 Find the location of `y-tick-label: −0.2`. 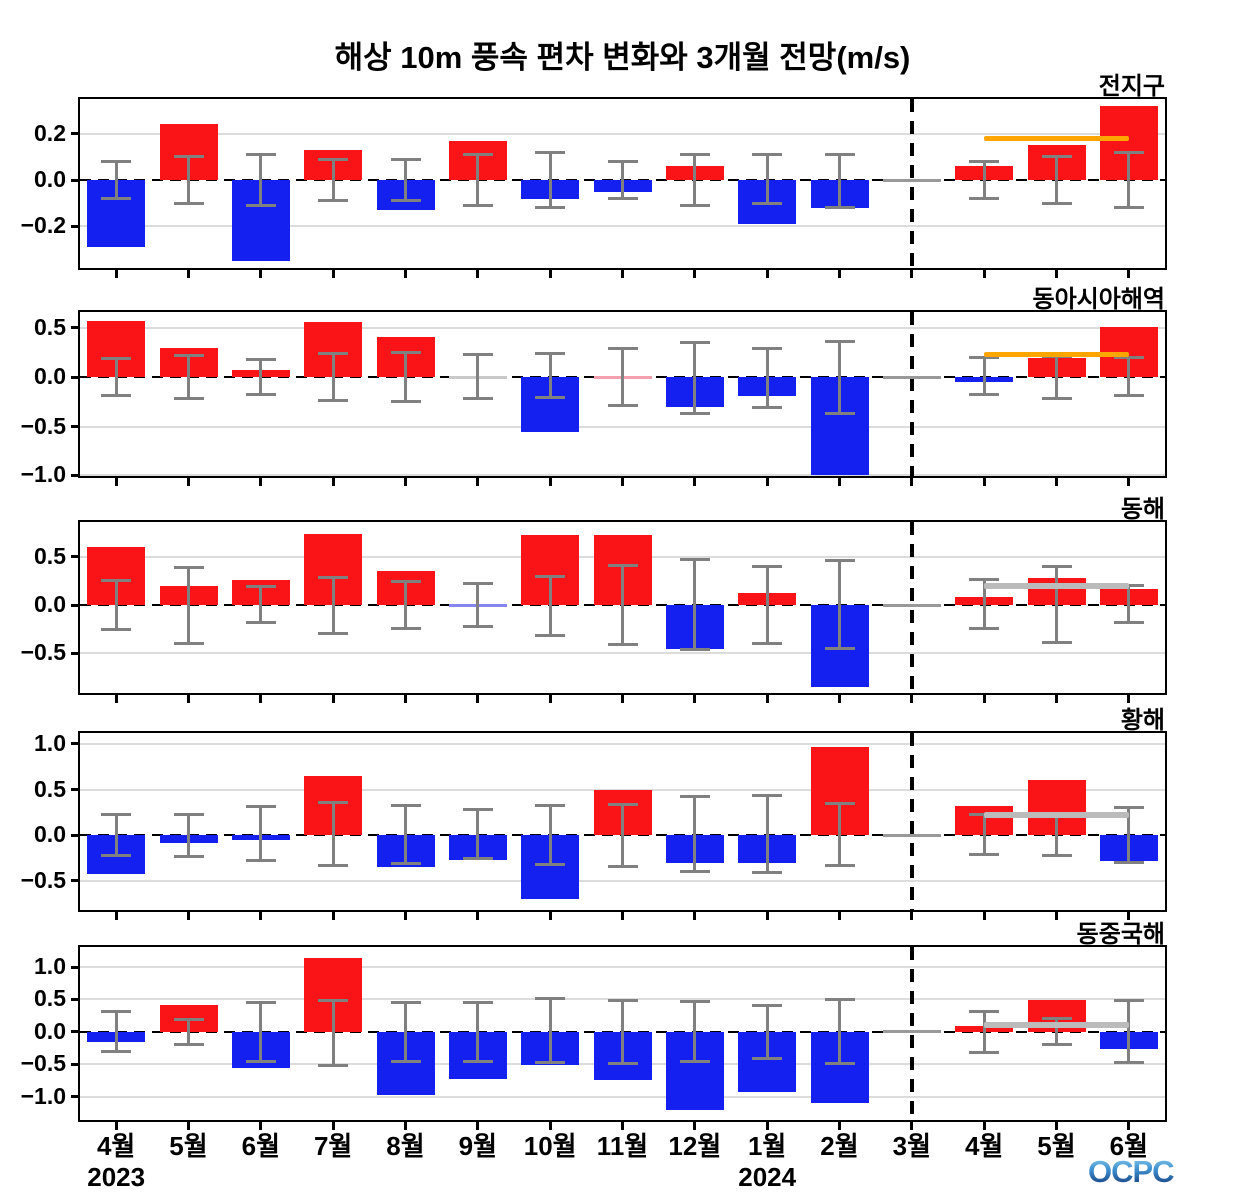

y-tick-label: −0.2 is located at coordinates (43, 225).